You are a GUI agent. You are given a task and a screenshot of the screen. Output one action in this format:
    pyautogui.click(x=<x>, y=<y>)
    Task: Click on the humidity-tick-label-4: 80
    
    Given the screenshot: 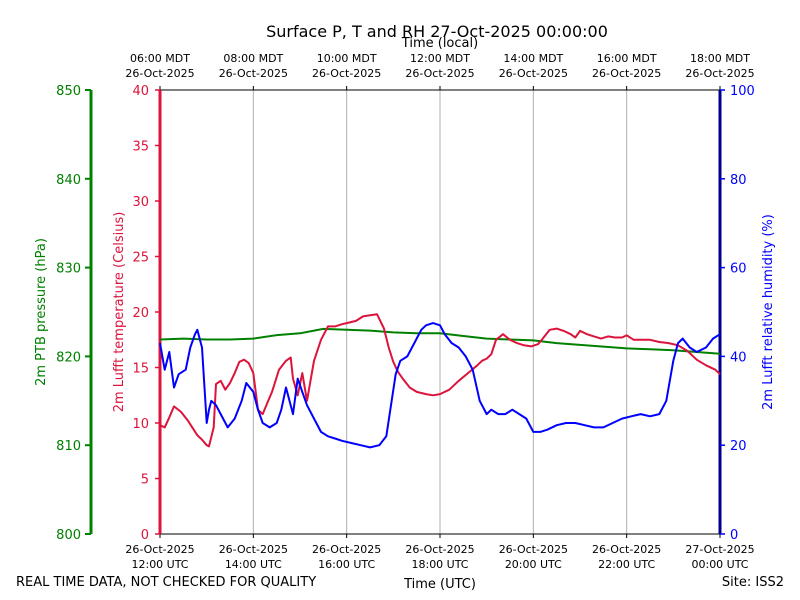 What is the action you would take?
    pyautogui.click(x=738, y=180)
    